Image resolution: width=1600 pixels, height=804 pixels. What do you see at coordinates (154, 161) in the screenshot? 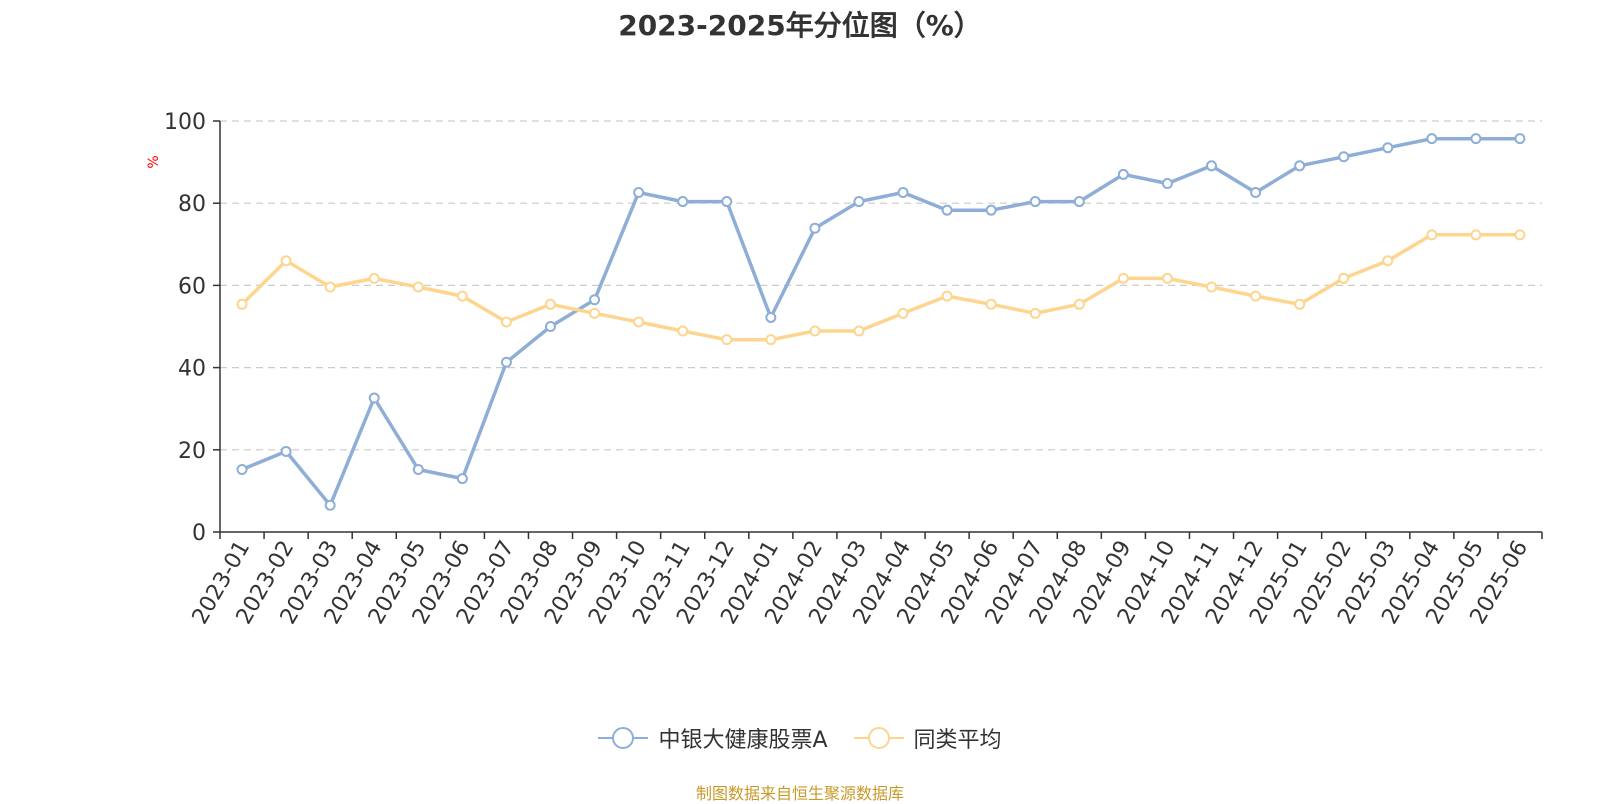
I see `y-axis-label: %` at bounding box center [154, 161].